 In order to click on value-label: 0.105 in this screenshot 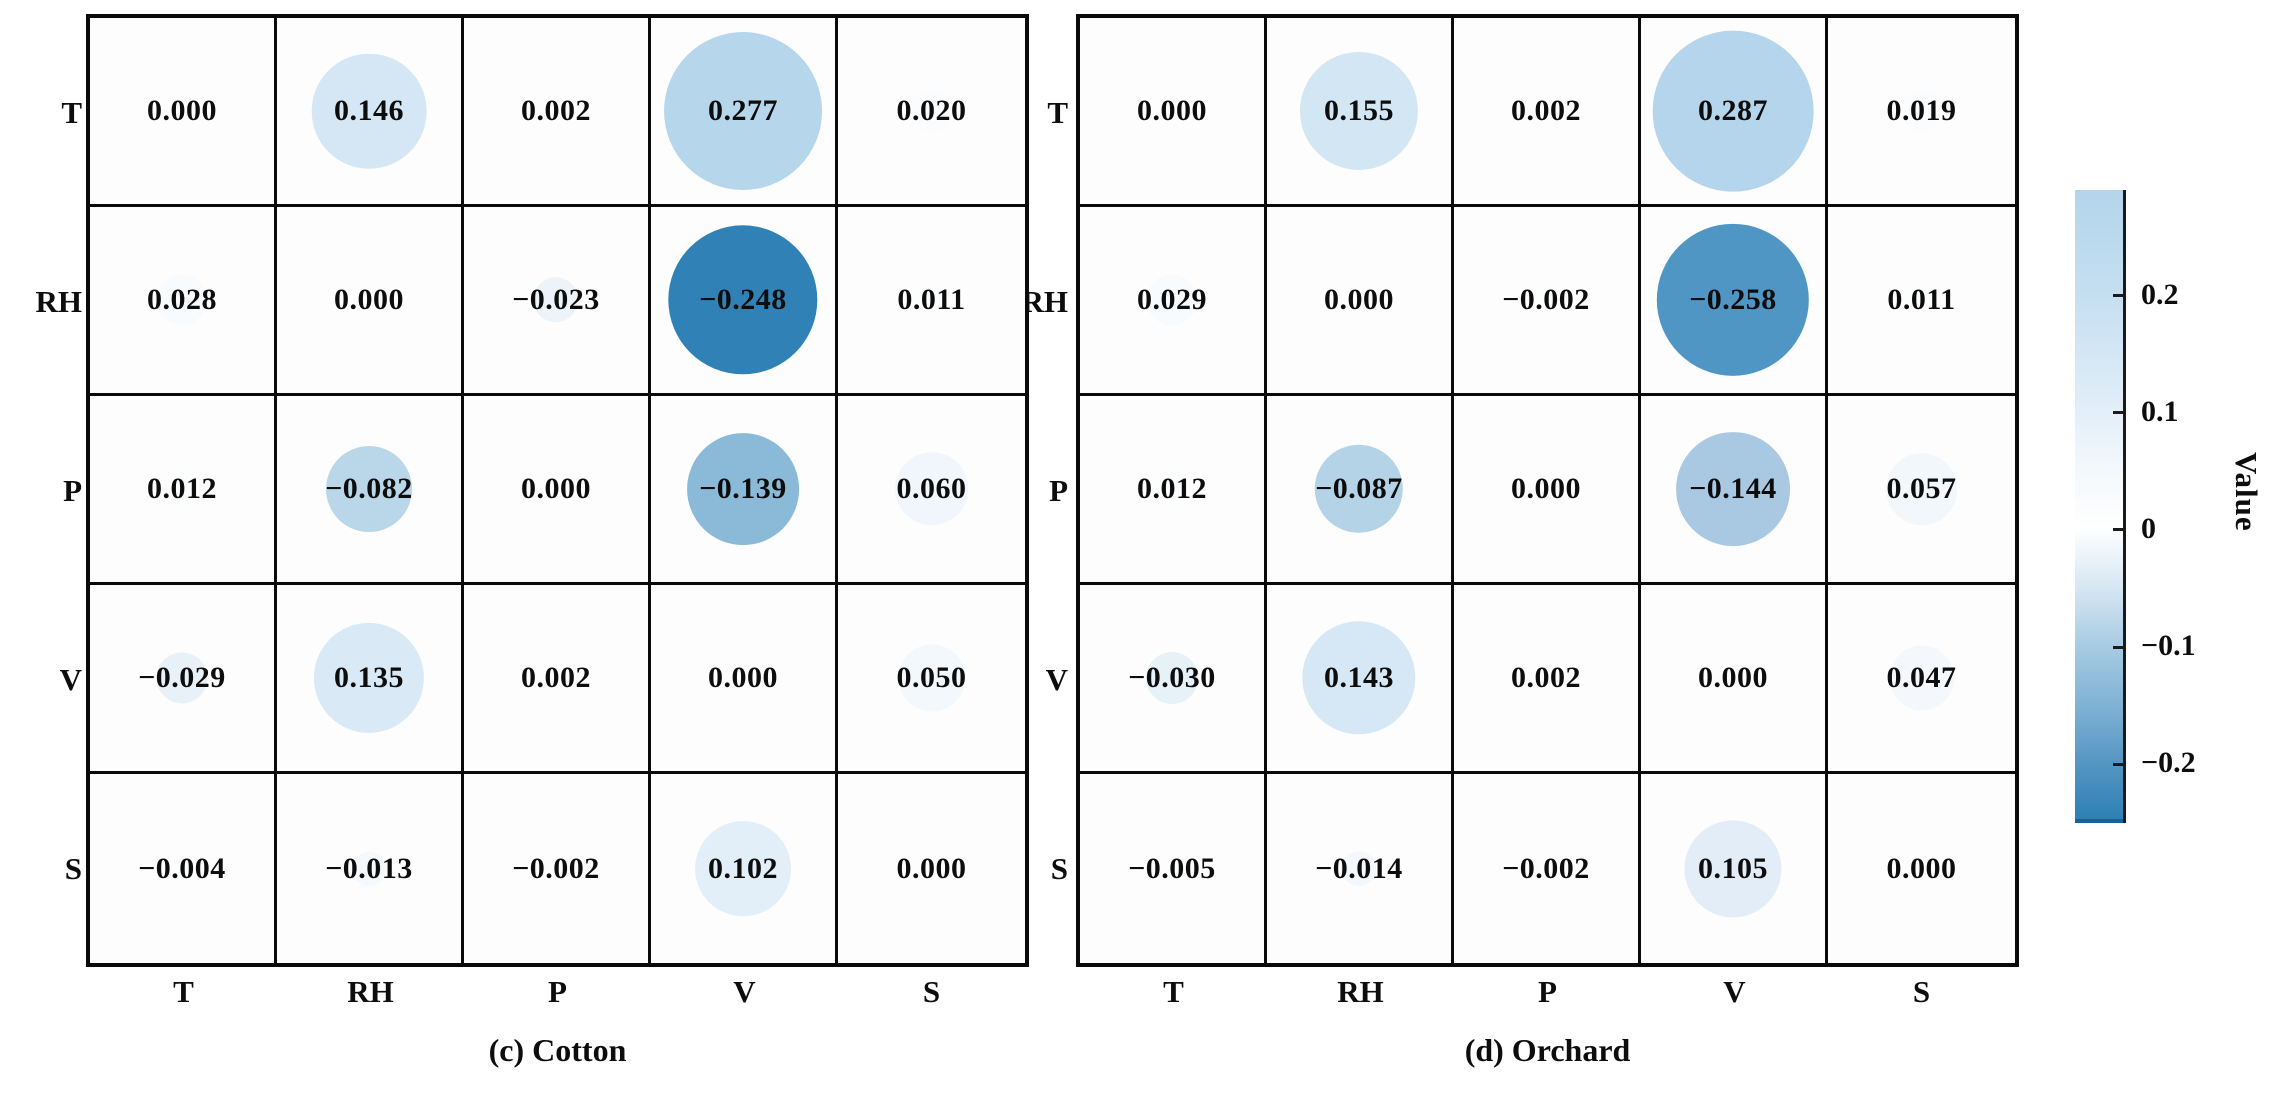, I will do `click(1733, 868)`.